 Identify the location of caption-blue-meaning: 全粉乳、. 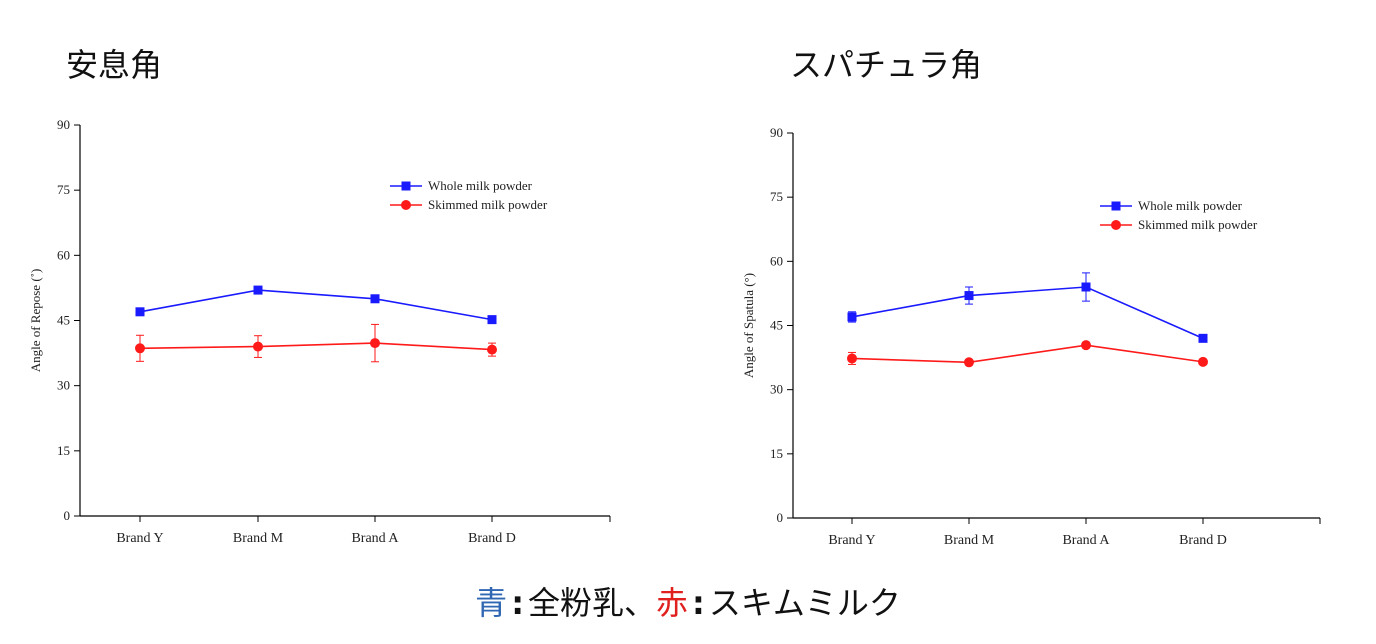
(591, 603).